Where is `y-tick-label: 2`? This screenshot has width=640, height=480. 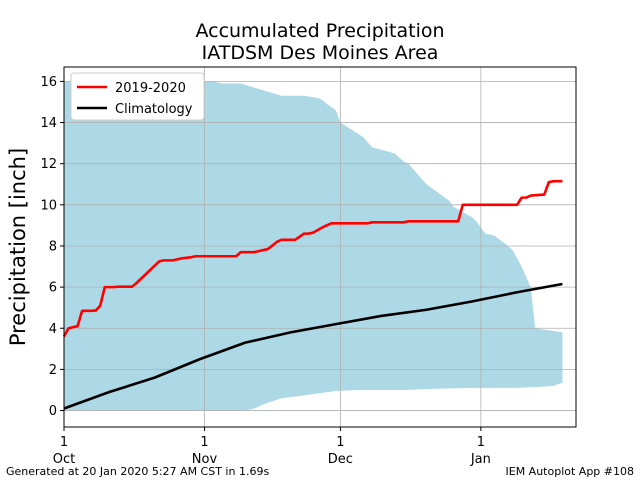 y-tick-label: 2 is located at coordinates (53, 370).